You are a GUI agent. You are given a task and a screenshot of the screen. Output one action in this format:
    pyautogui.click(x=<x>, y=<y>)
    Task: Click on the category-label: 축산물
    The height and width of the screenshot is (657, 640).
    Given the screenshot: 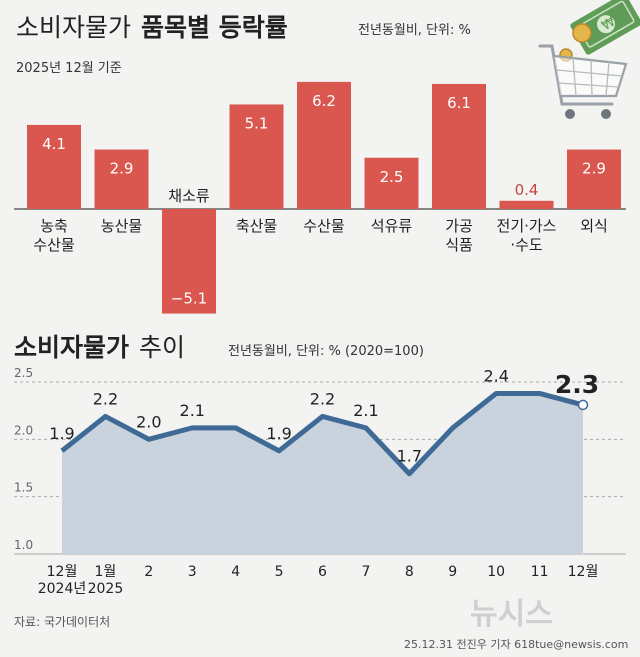 What is the action you would take?
    pyautogui.click(x=256, y=226)
    